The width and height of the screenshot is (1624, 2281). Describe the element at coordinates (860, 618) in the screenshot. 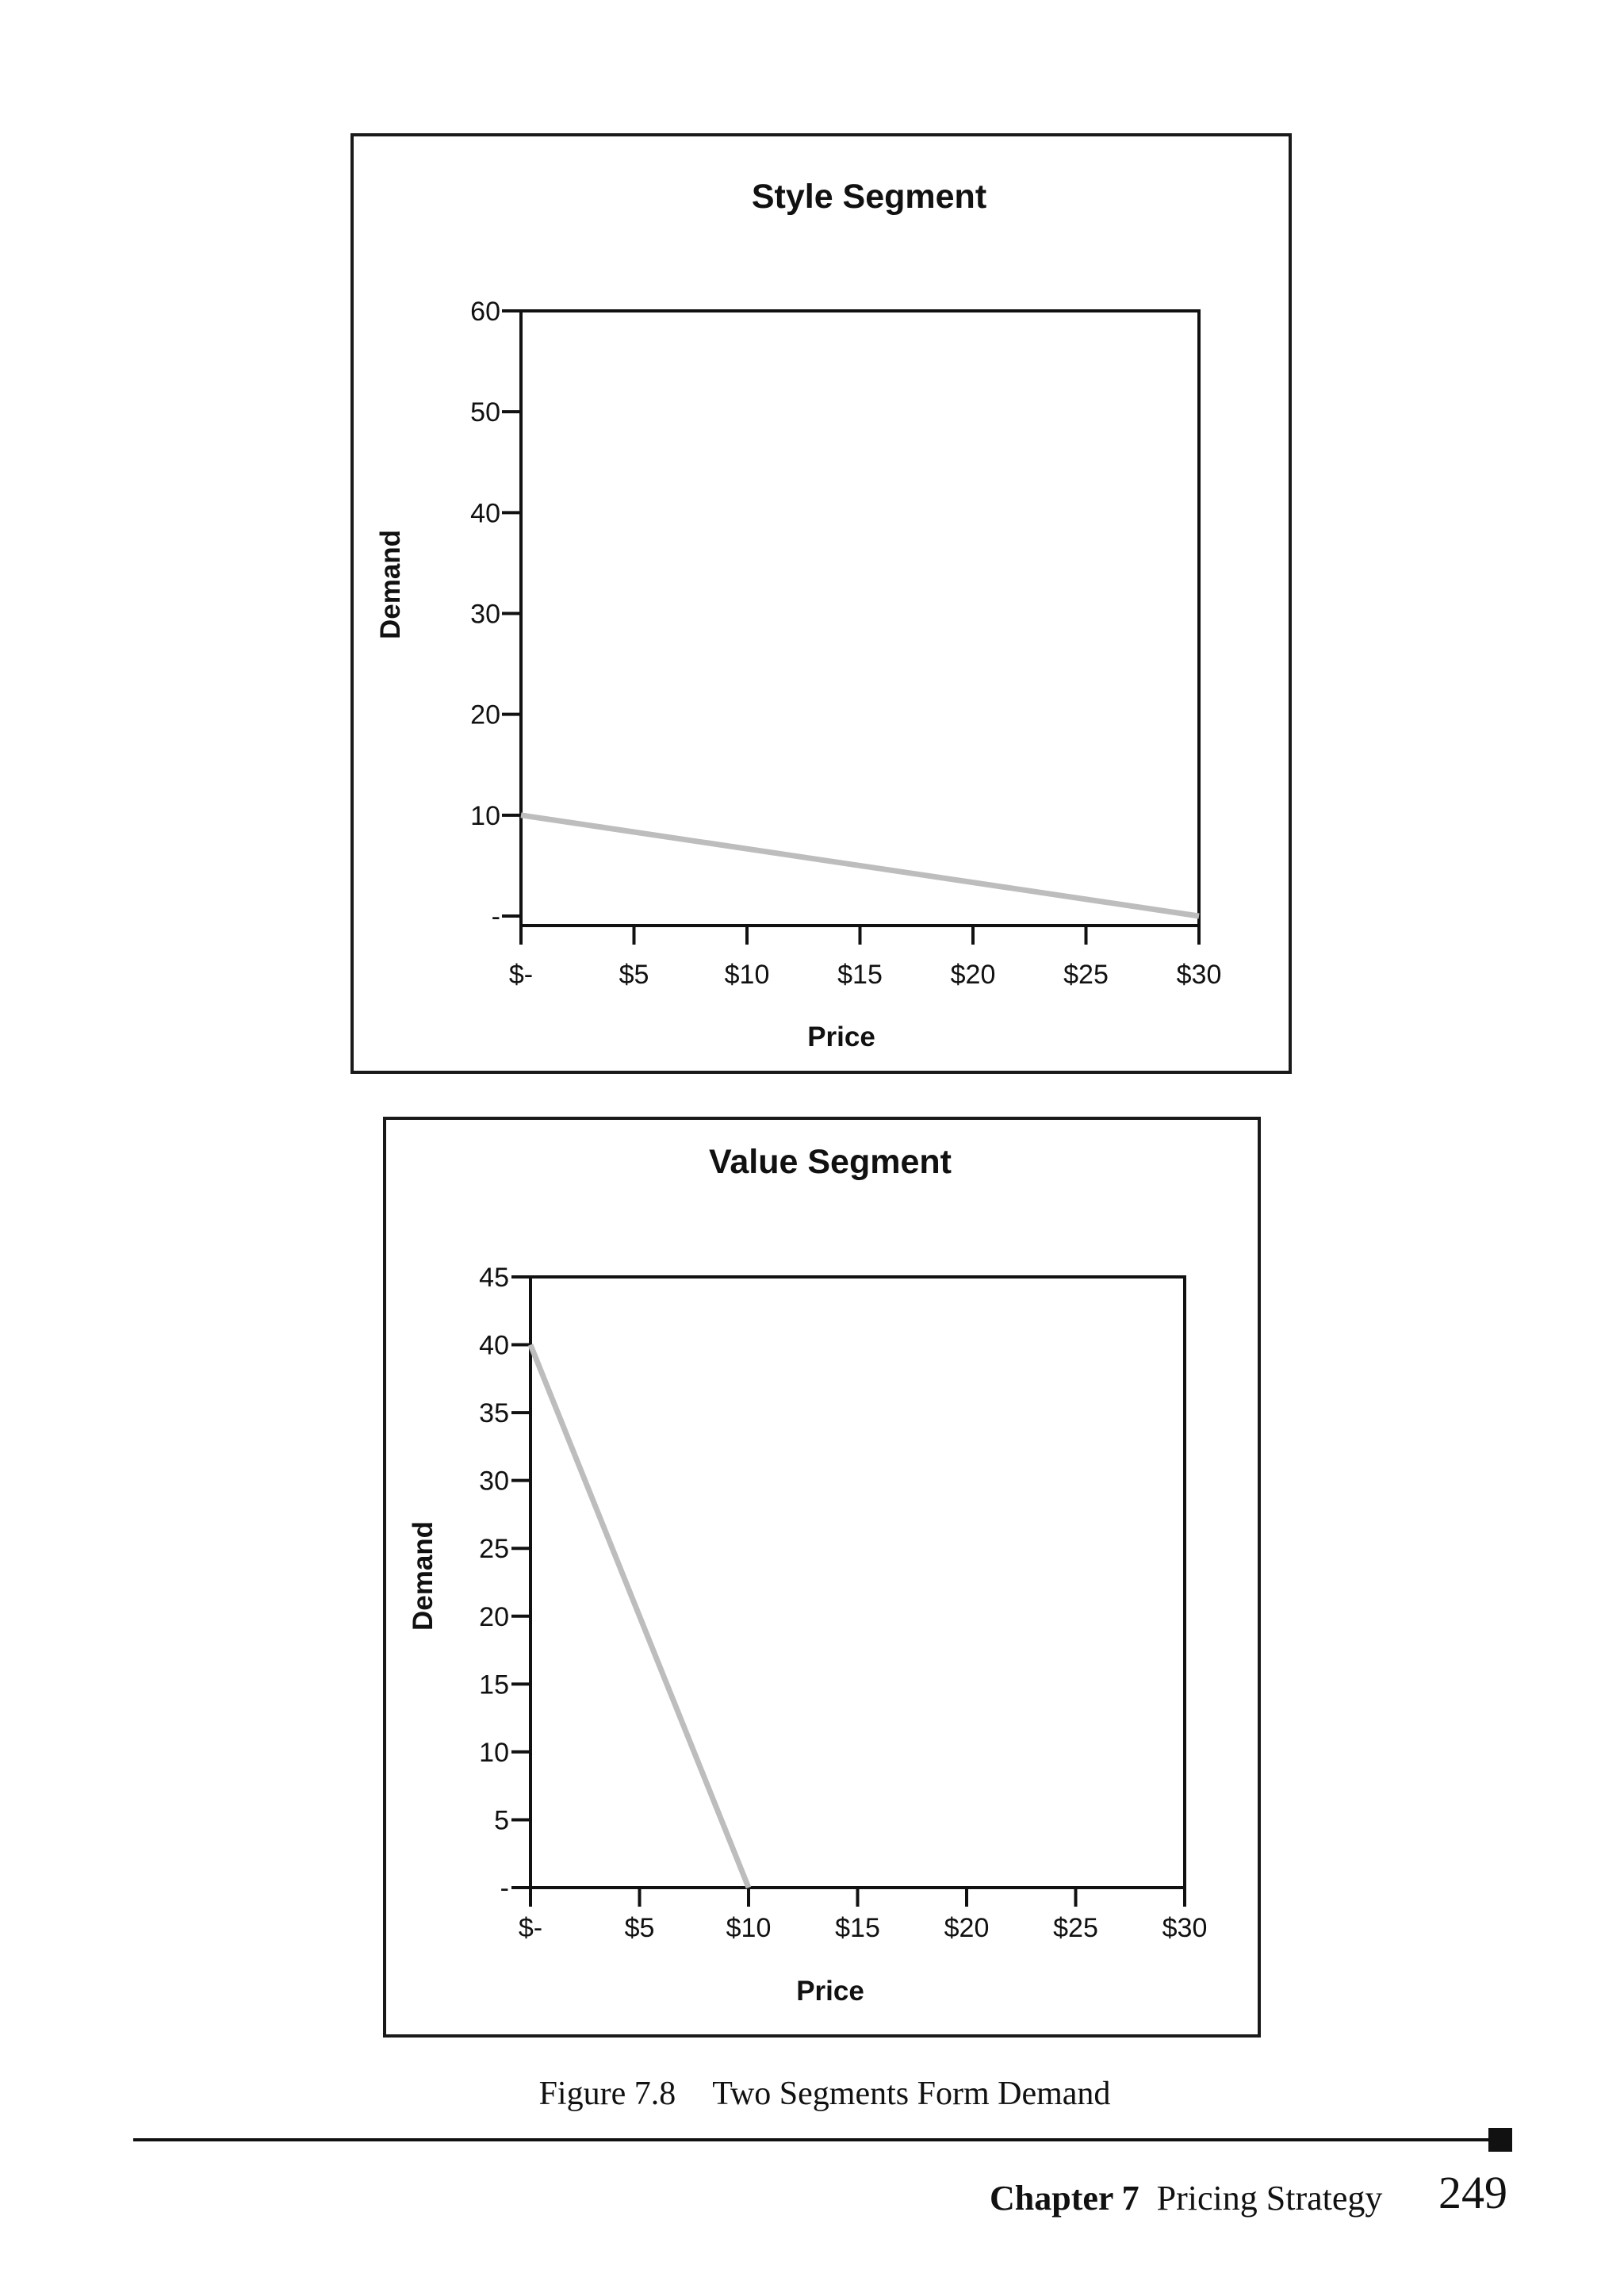

I see `plot-area-border` at that location.